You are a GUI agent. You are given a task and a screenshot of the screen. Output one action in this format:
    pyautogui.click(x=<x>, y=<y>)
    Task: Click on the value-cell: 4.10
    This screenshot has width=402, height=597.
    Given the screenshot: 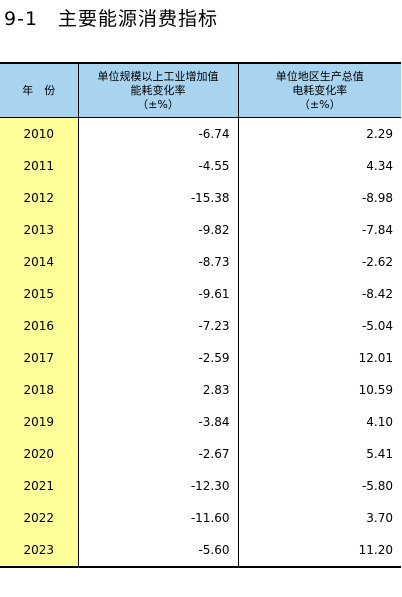 What is the action you would take?
    pyautogui.click(x=319, y=422)
    